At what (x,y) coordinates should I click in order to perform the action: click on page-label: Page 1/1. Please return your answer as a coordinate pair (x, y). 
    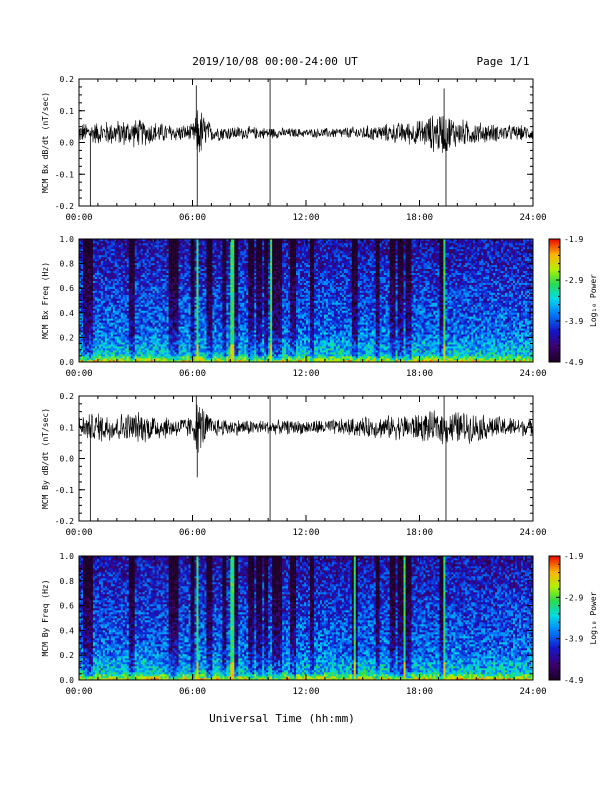
    Looking at the image, I should click on (503, 61).